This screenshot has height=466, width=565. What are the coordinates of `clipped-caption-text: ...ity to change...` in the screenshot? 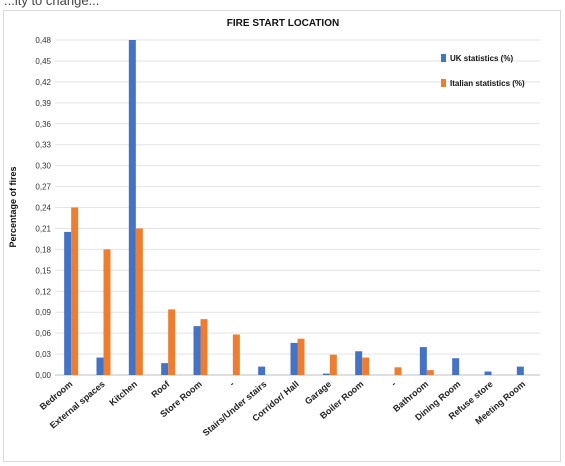 It's located at (52, 4).